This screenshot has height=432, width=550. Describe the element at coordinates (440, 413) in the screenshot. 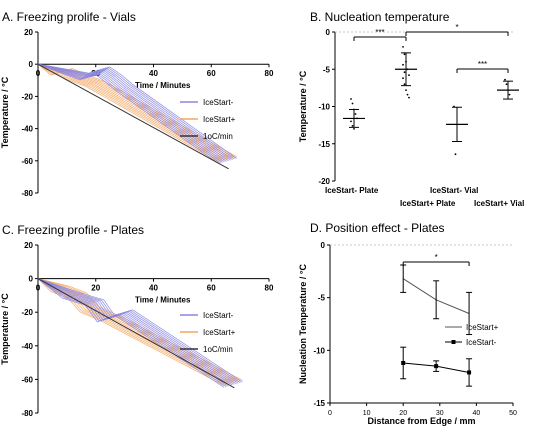

I see `x-tick-label: 30` at that location.